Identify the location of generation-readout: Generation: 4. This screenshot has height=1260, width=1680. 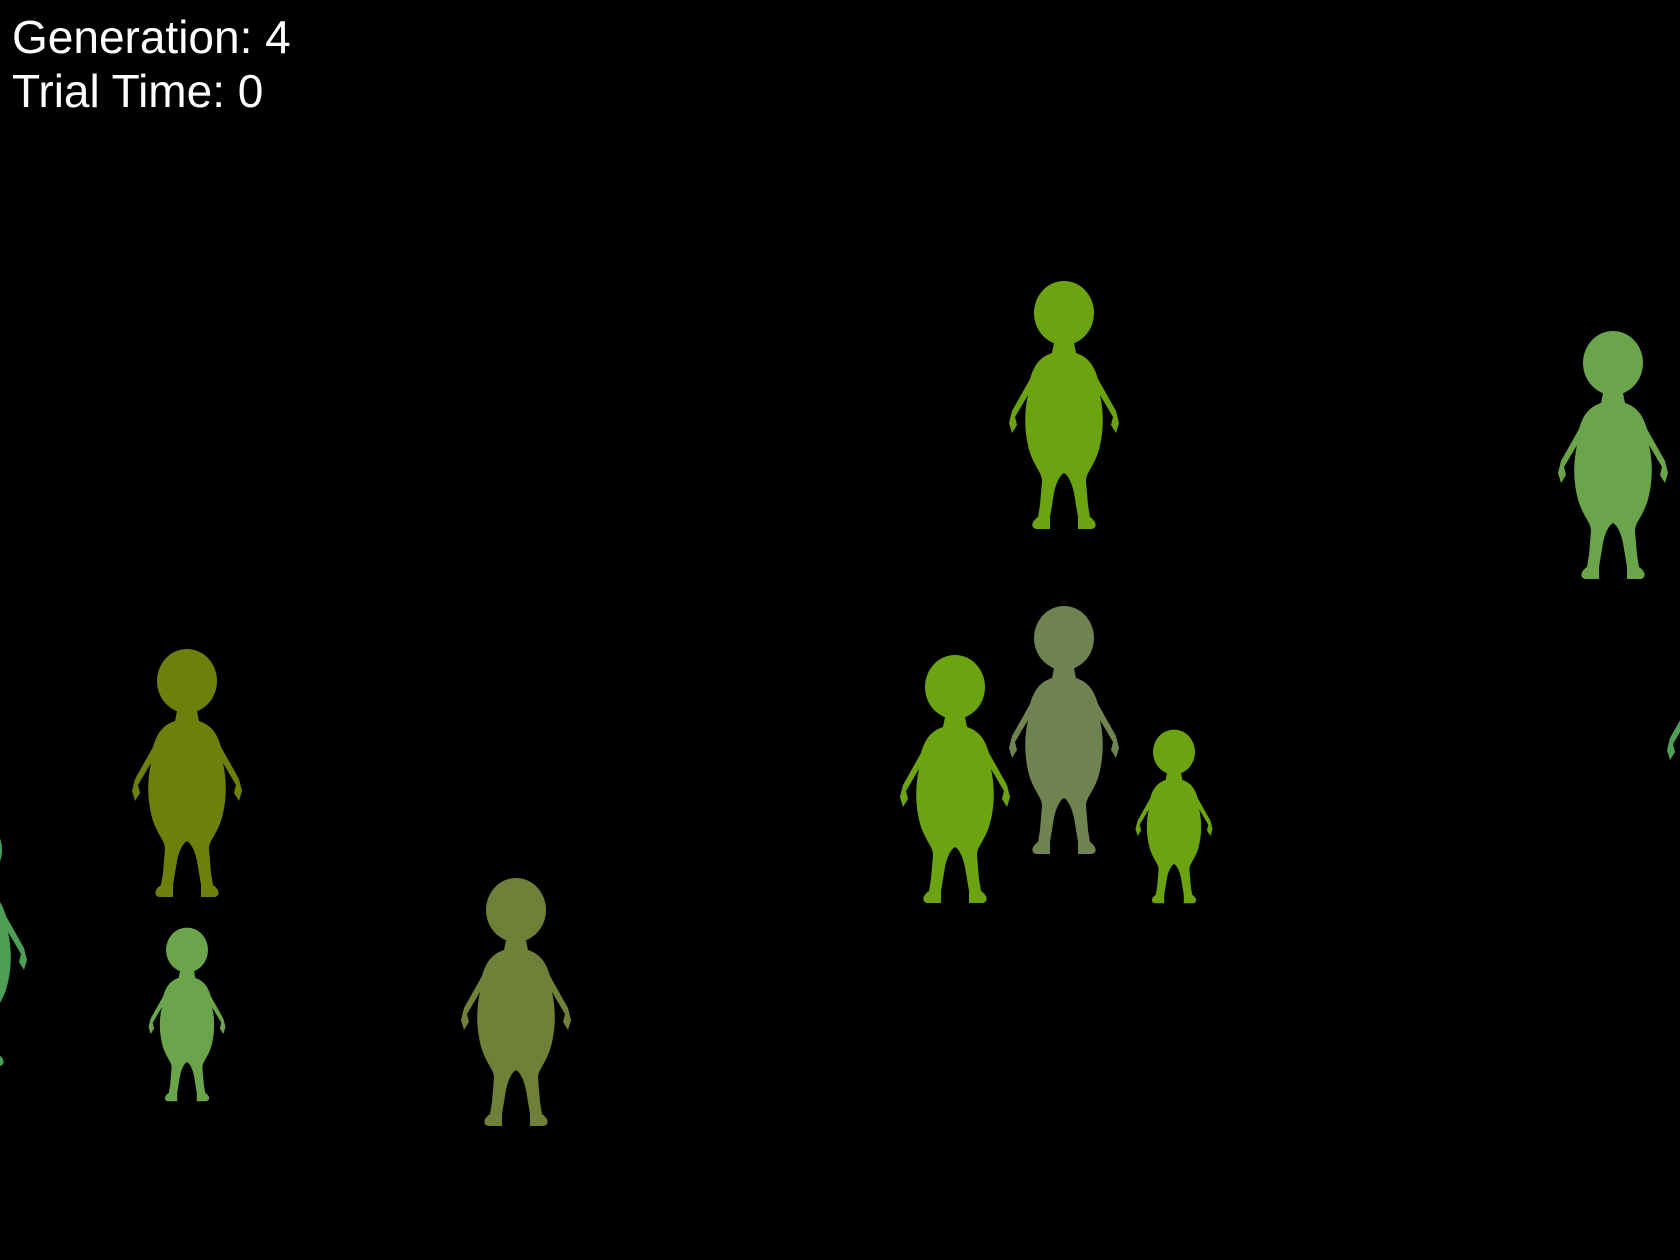
(151, 37).